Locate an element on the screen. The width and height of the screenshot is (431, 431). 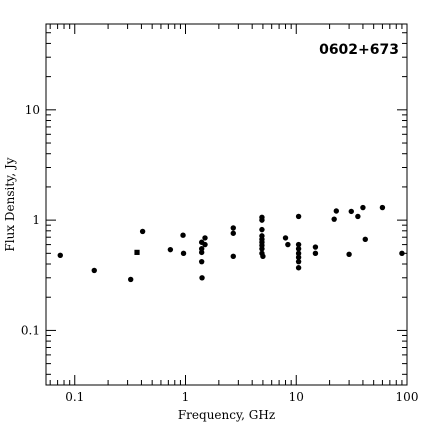
x-tick-label: 1 is located at coordinates (186, 397).